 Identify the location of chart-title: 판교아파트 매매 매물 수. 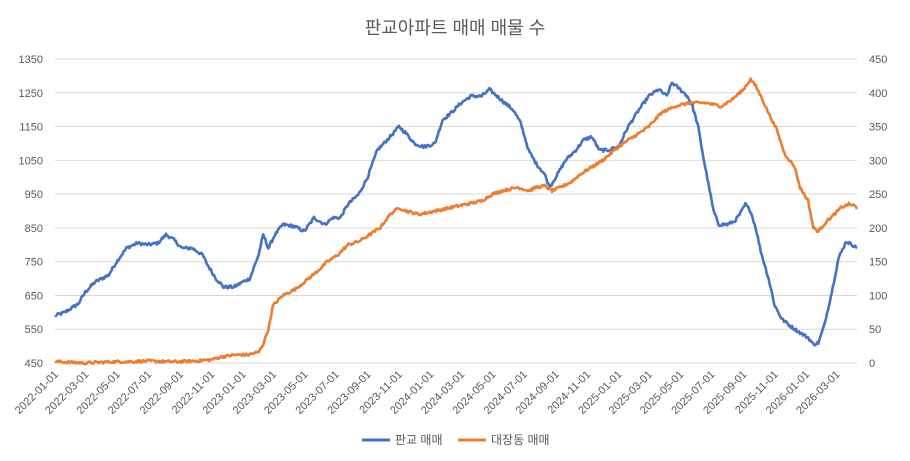
(455, 28).